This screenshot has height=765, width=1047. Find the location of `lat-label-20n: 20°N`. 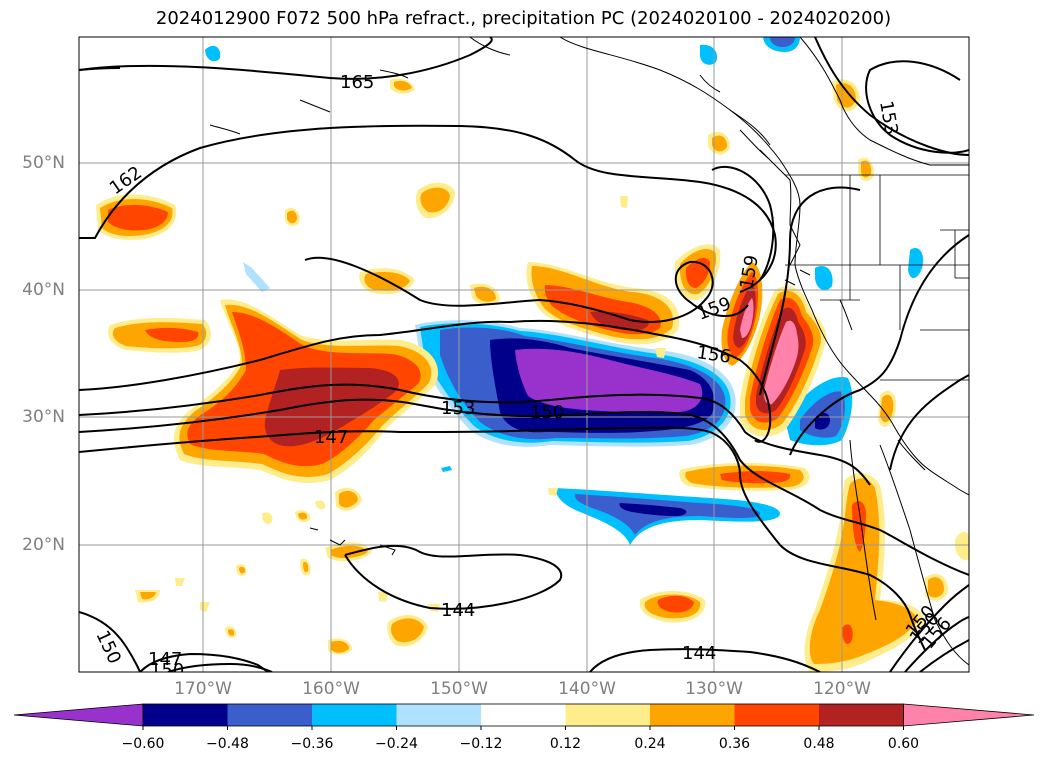

lat-label-20n: 20°N is located at coordinates (43, 545).